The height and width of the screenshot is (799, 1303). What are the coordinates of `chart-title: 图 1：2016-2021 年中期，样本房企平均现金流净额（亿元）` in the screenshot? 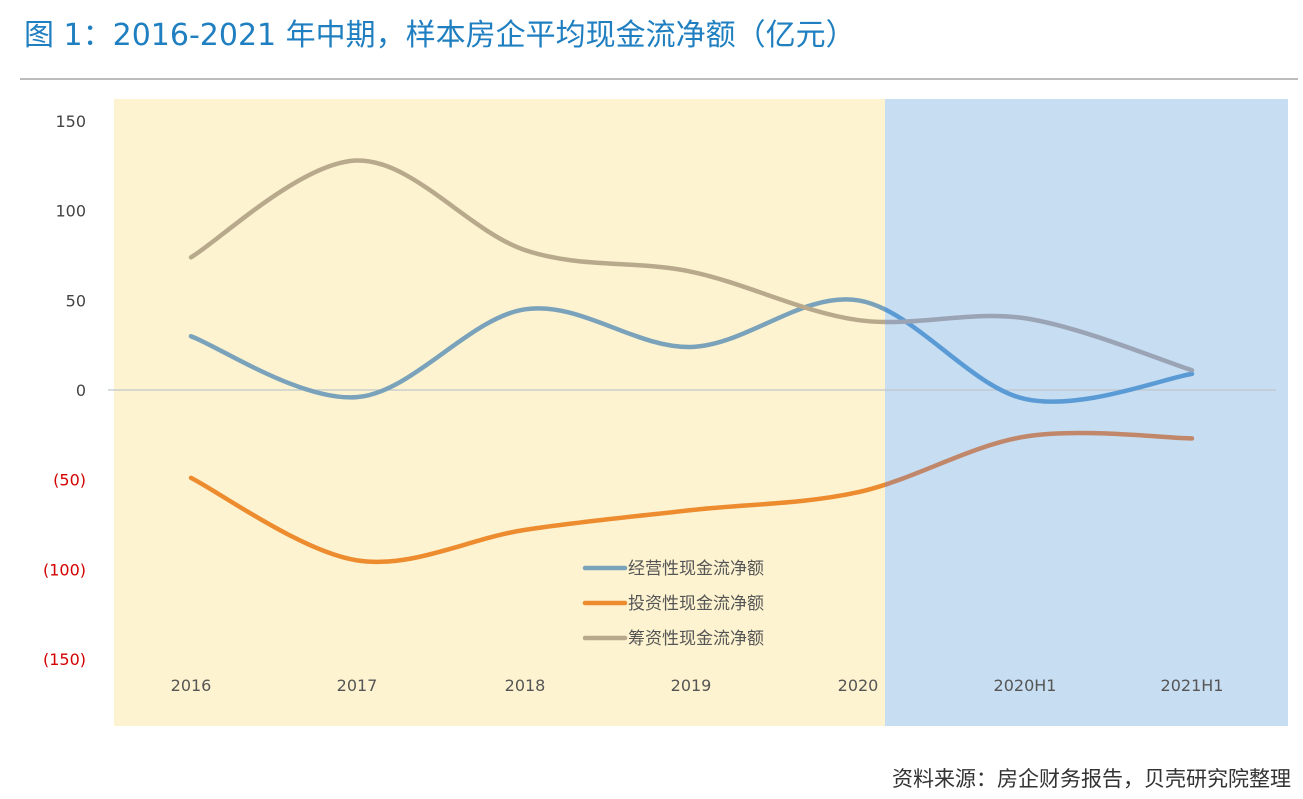 It's located at (440, 35).